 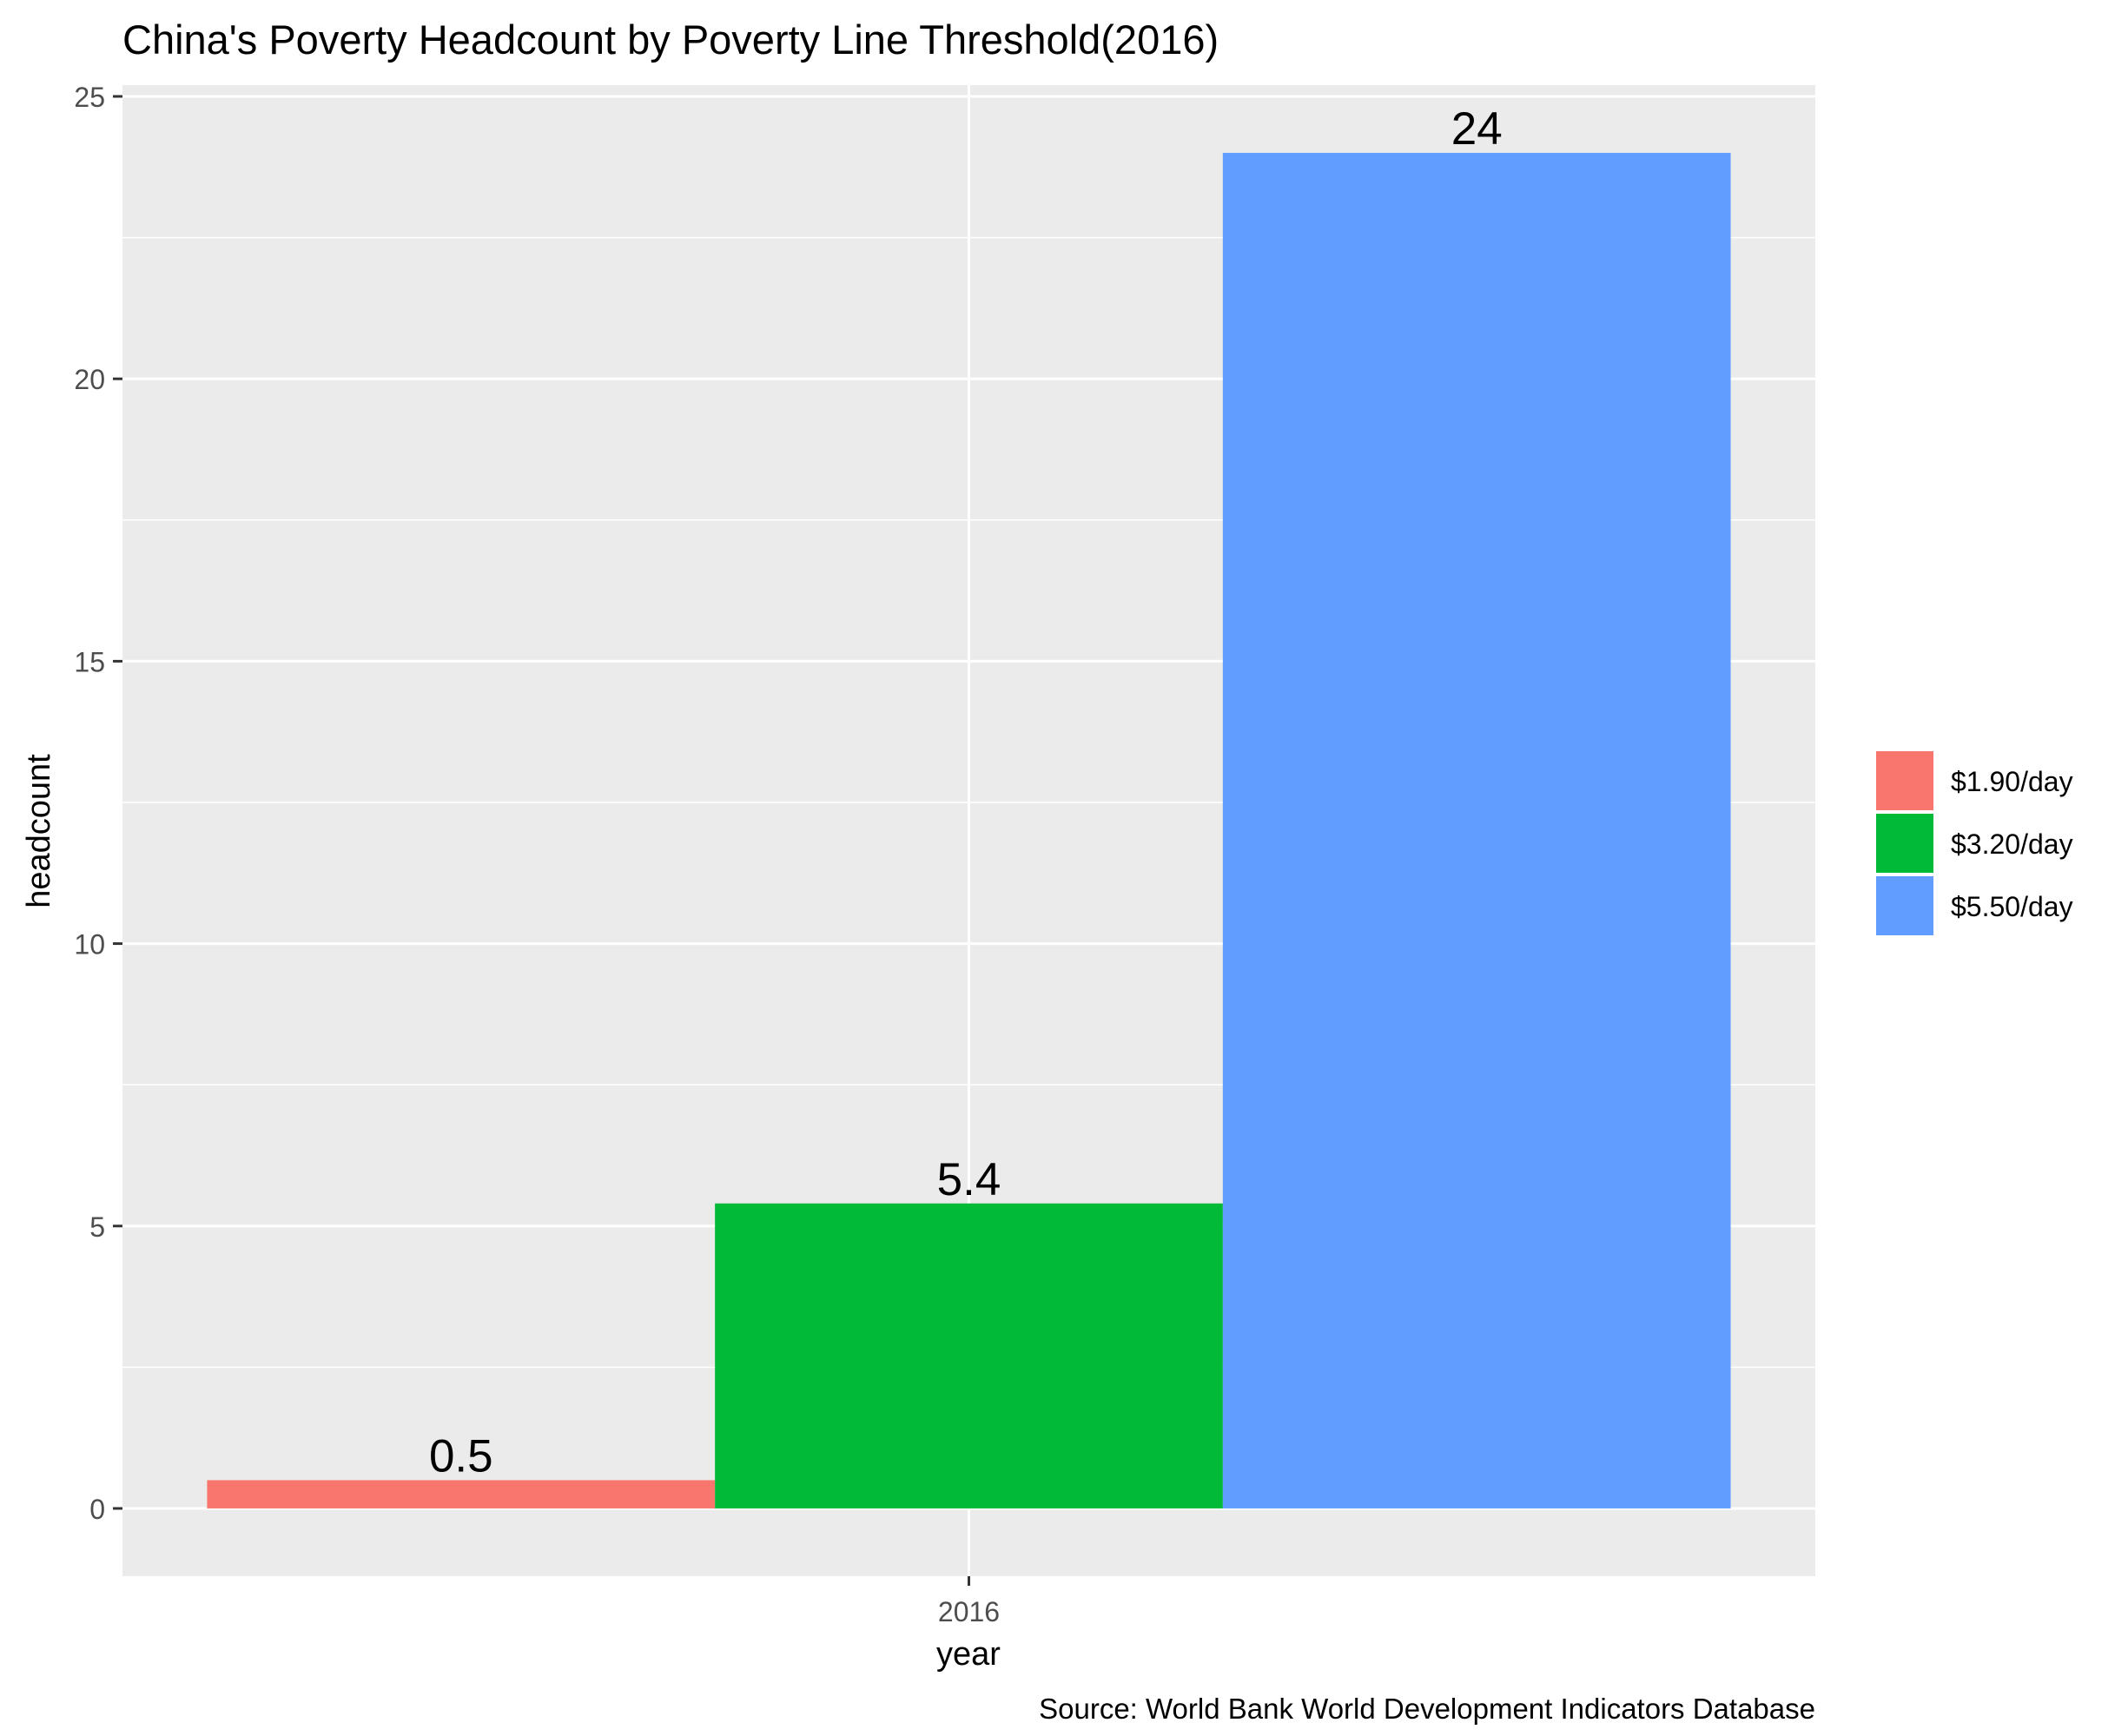 What do you see at coordinates (2012, 906) in the screenshot?
I see `legend-label: $5.50/day` at bounding box center [2012, 906].